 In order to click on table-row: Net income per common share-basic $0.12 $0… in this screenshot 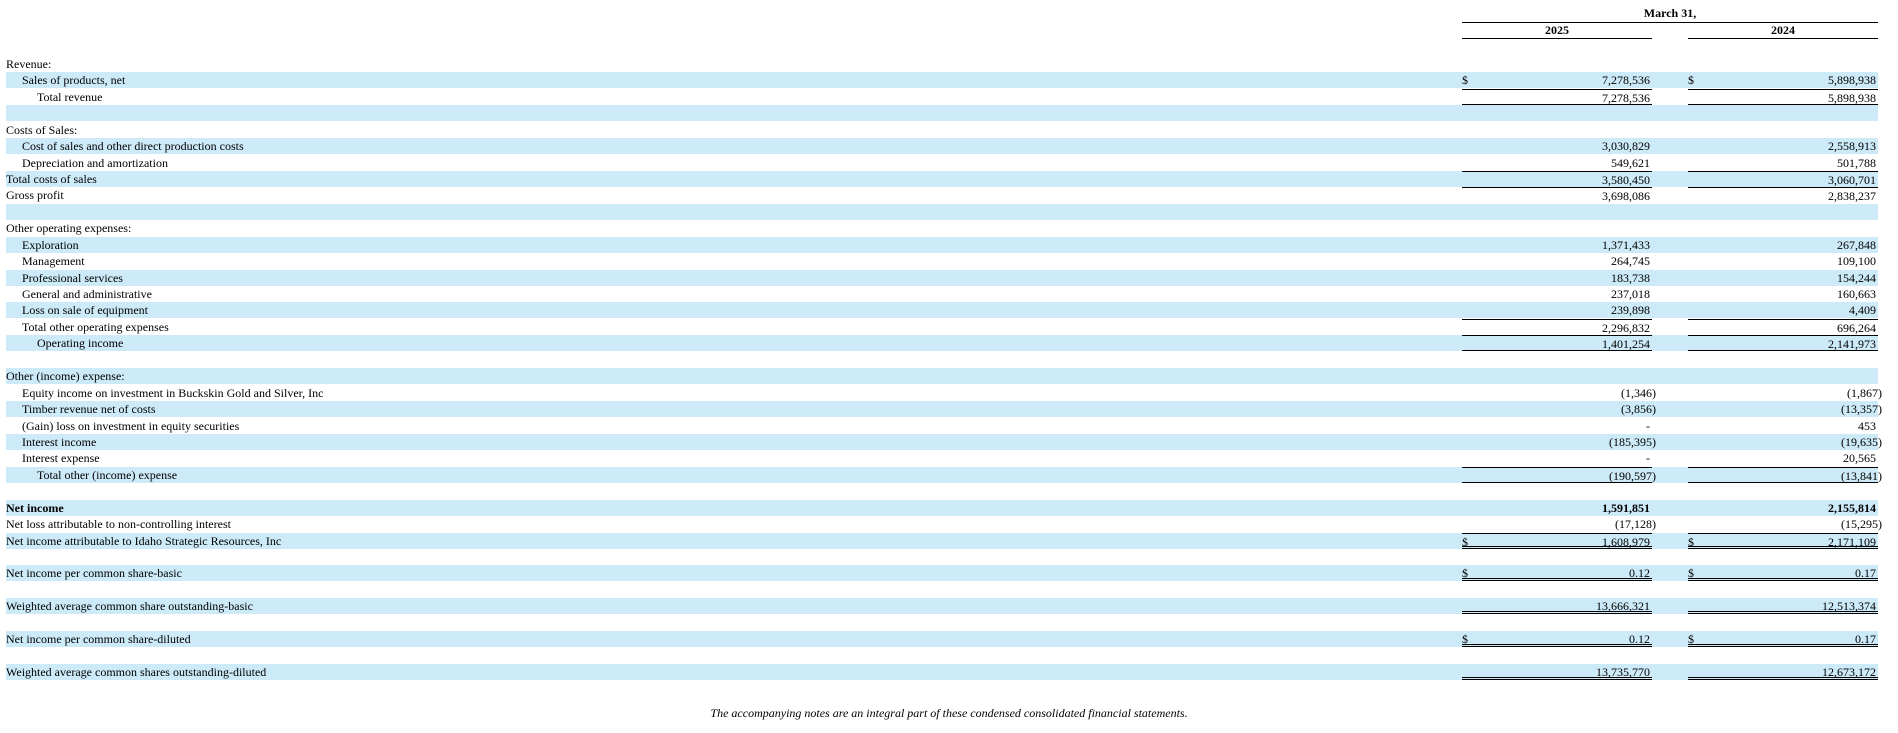, I will do `click(942, 573)`.